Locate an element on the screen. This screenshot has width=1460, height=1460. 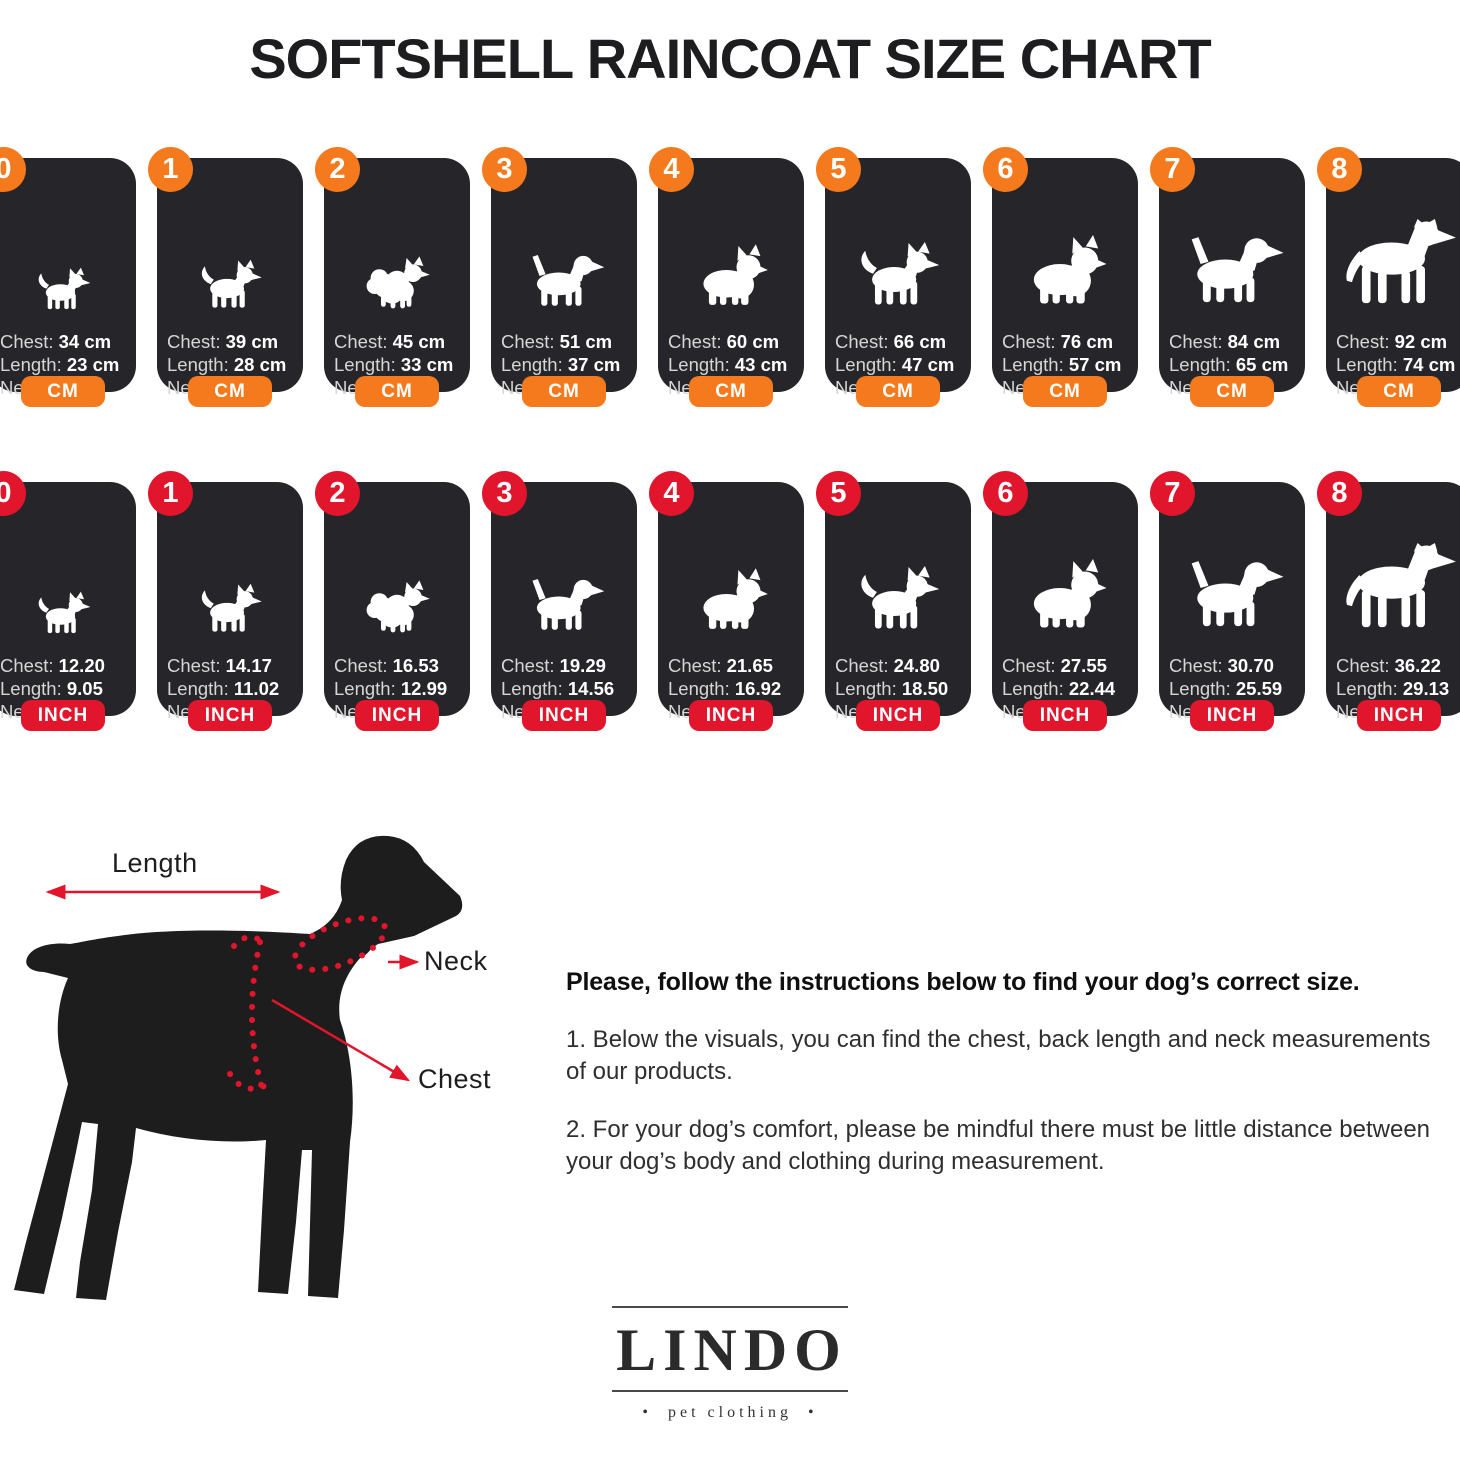
chest-value: 39 cm is located at coordinates (252, 341).